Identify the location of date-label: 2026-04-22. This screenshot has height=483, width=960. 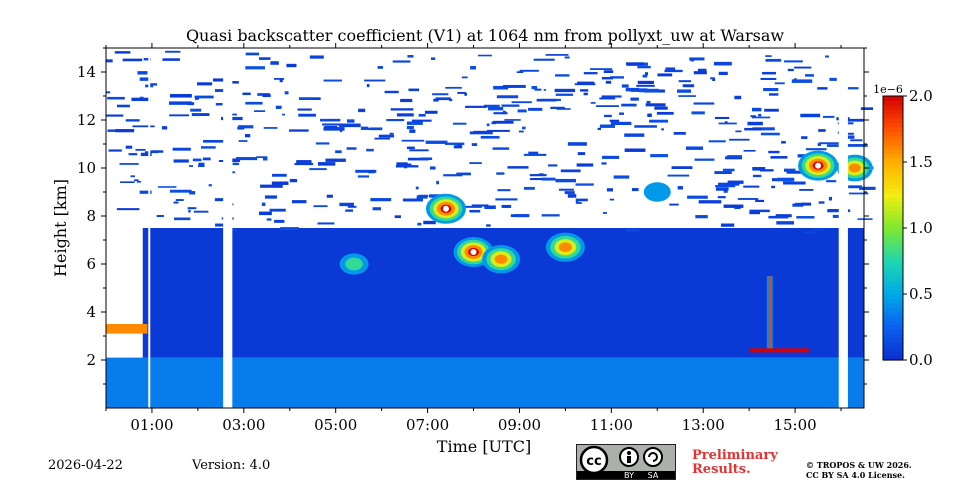
(85, 465).